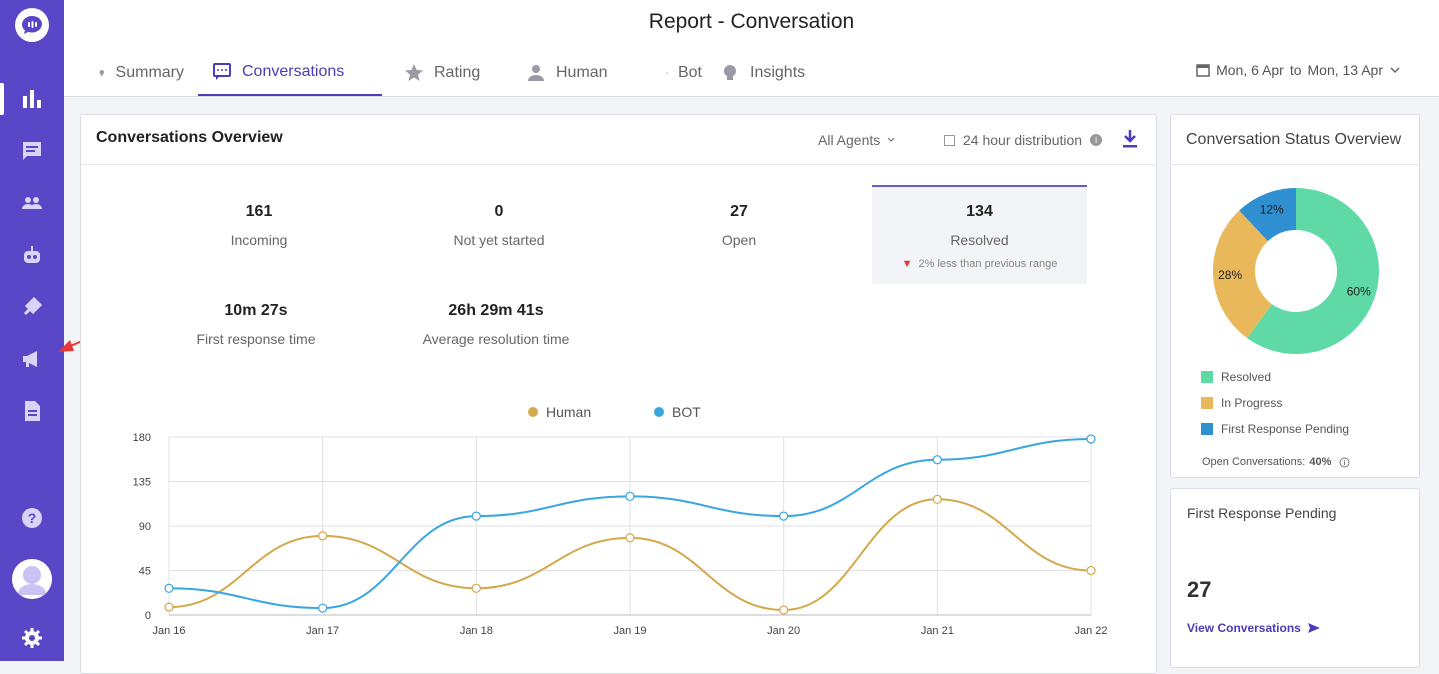  What do you see at coordinates (256, 324) in the screenshot?
I see `metric-first-response: 10m 27s First response time` at bounding box center [256, 324].